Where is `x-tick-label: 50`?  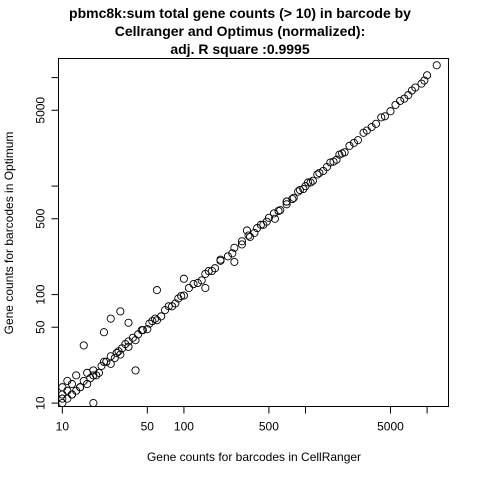
x-tick-label: 50 is located at coordinates (148, 427).